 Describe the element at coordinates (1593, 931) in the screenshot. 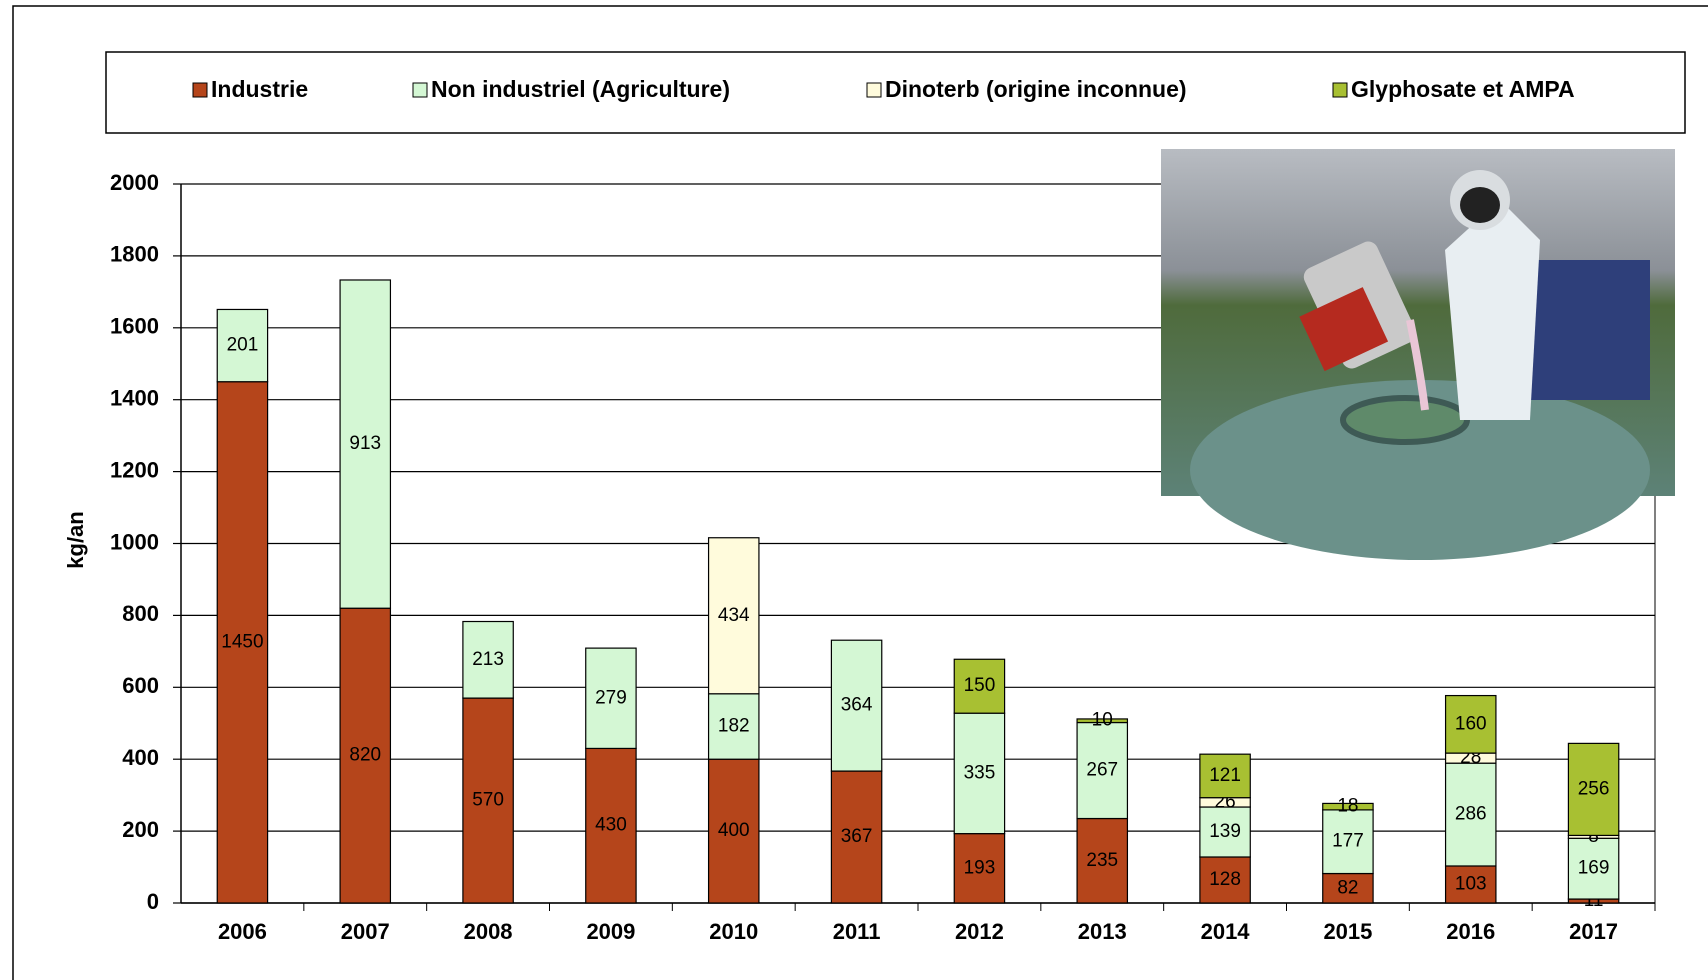

I see `x-tick-label: 2017` at that location.